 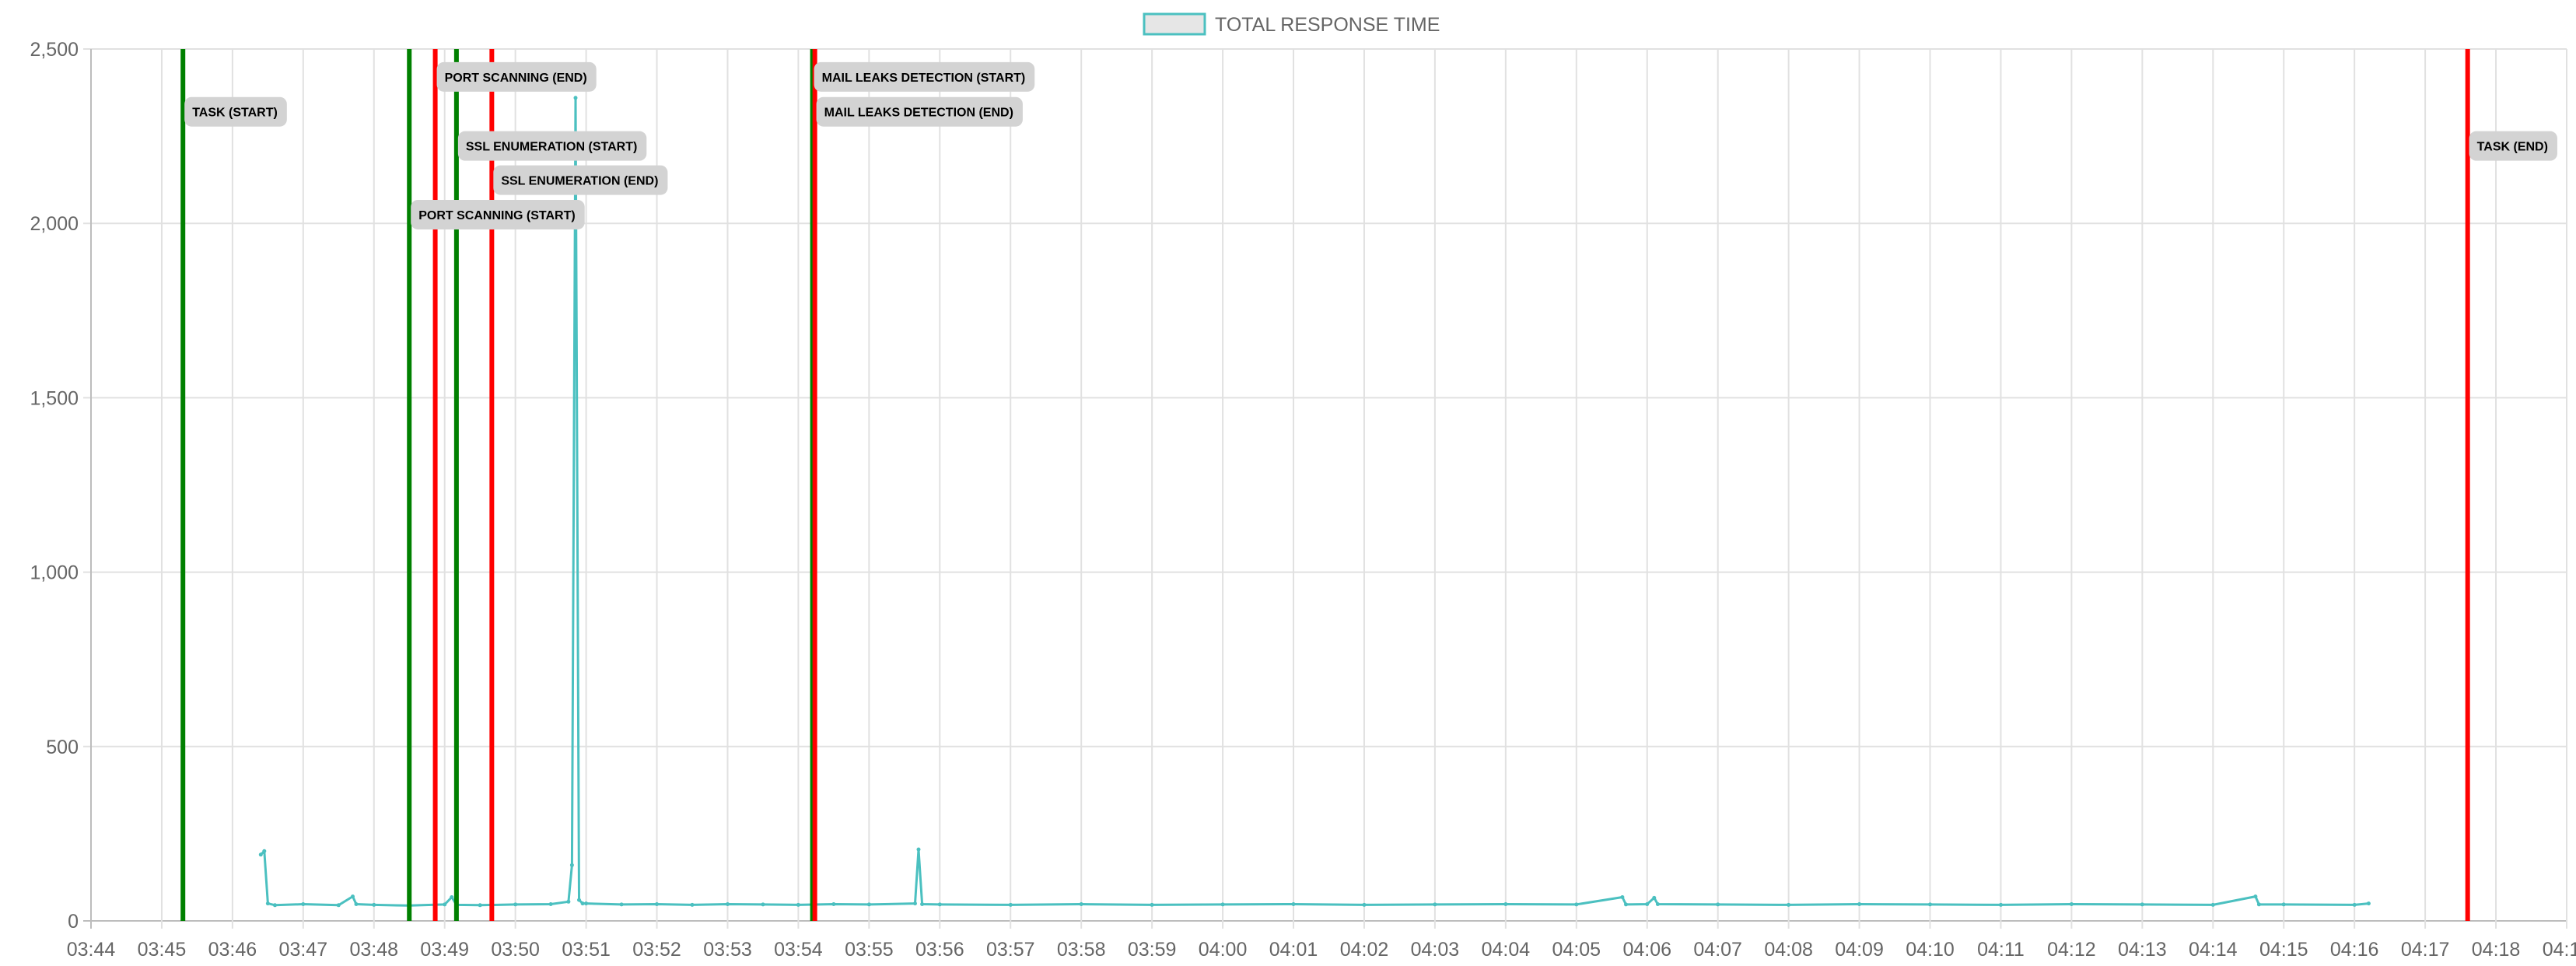 I want to click on annotation-label: PORT SCANNING (END), so click(x=516, y=78).